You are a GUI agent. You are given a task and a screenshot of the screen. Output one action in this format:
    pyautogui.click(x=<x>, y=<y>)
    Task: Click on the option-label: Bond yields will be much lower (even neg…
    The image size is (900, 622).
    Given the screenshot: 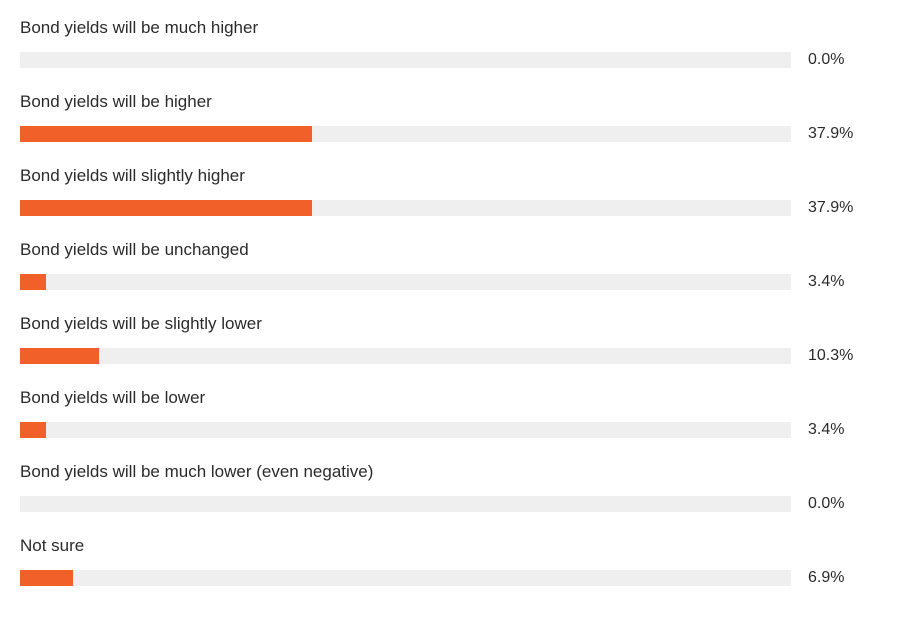 What is the action you would take?
    pyautogui.click(x=197, y=471)
    